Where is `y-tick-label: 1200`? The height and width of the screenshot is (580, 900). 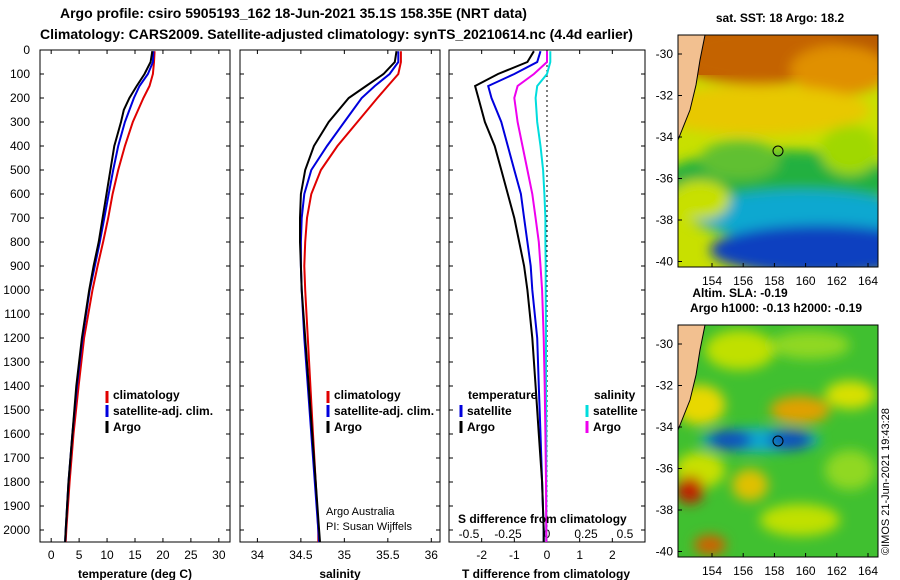 y-tick-label: 1200 is located at coordinates (16, 338).